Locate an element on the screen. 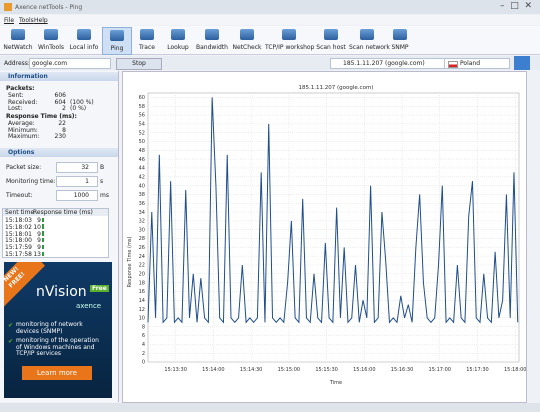 The image size is (540, 412). option-input: 1 is located at coordinates (77, 181).